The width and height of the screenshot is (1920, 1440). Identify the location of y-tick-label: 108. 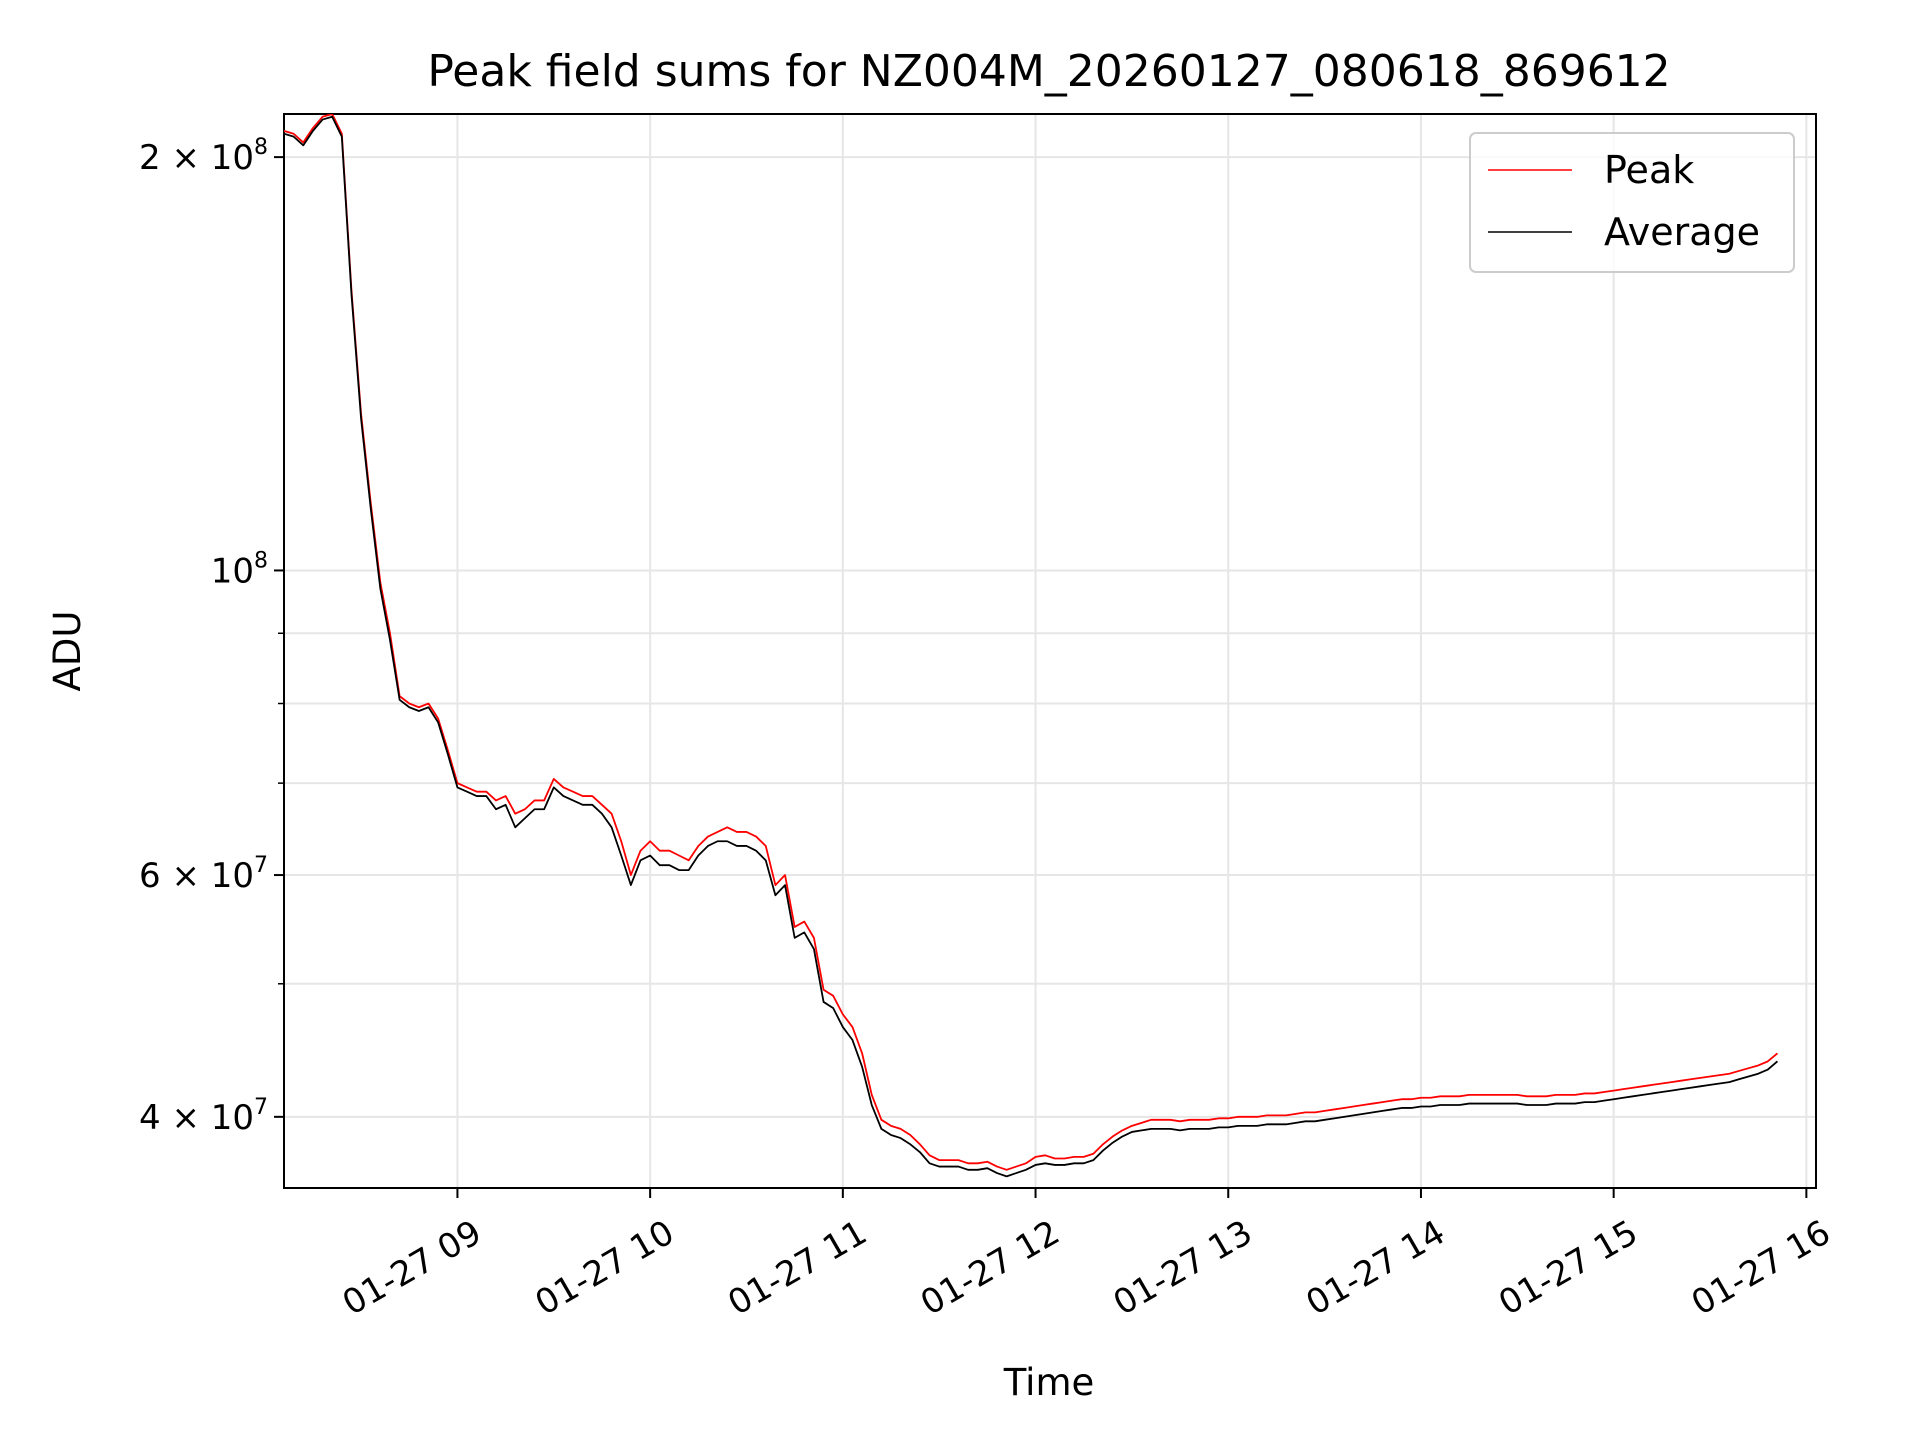
(239, 569).